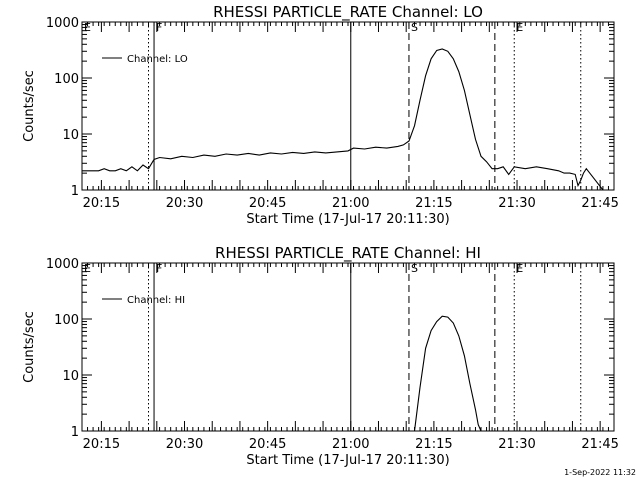 The height and width of the screenshot is (480, 640). I want to click on legend-label: Channel: LO, so click(157, 59).